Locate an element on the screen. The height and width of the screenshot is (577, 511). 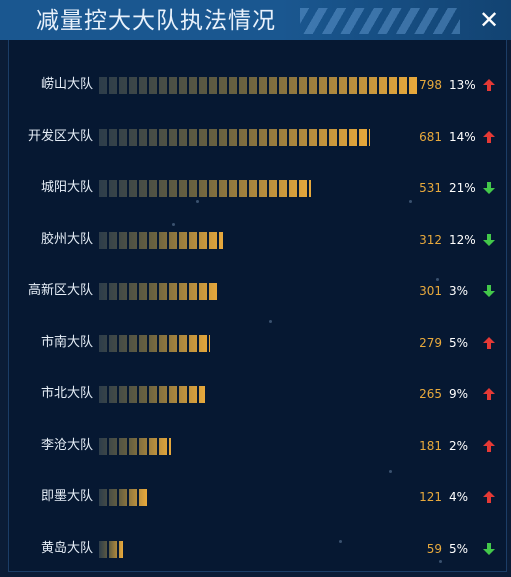
category-label: 城阳大队 is located at coordinates (66, 187).